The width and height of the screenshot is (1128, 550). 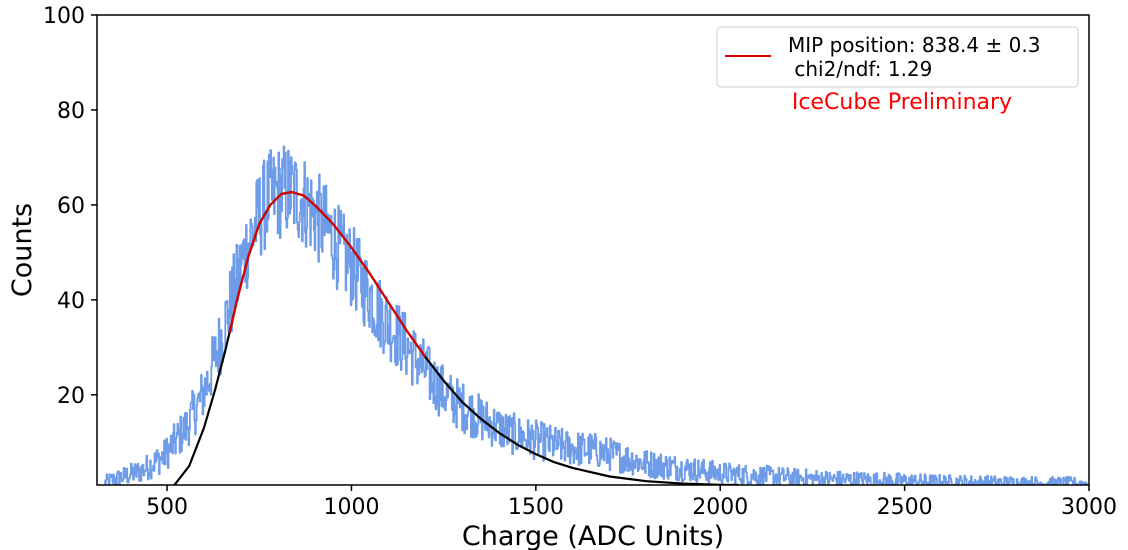 I want to click on y-tick-label: 40, so click(x=71, y=301).